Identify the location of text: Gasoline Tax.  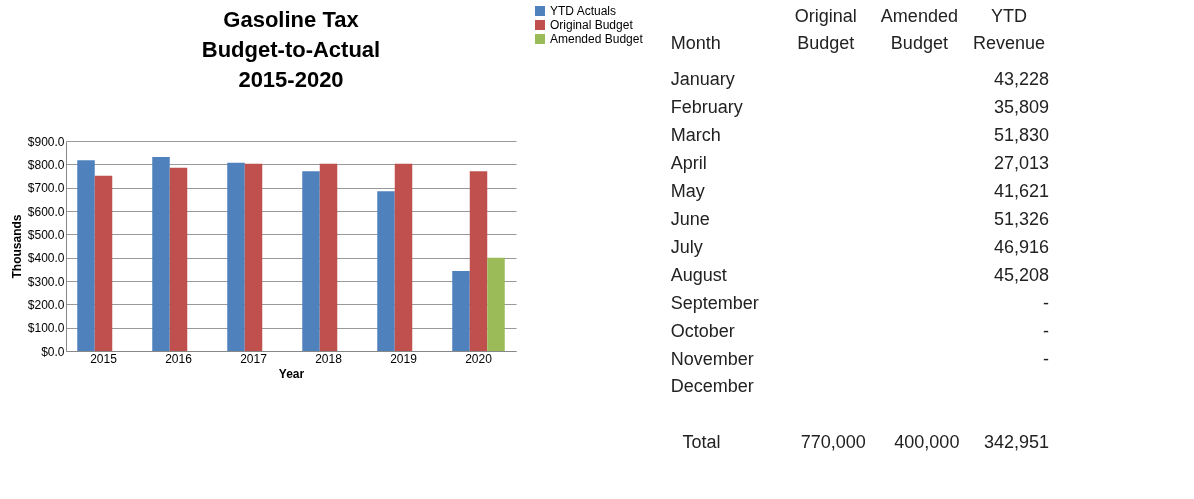
(291, 19).